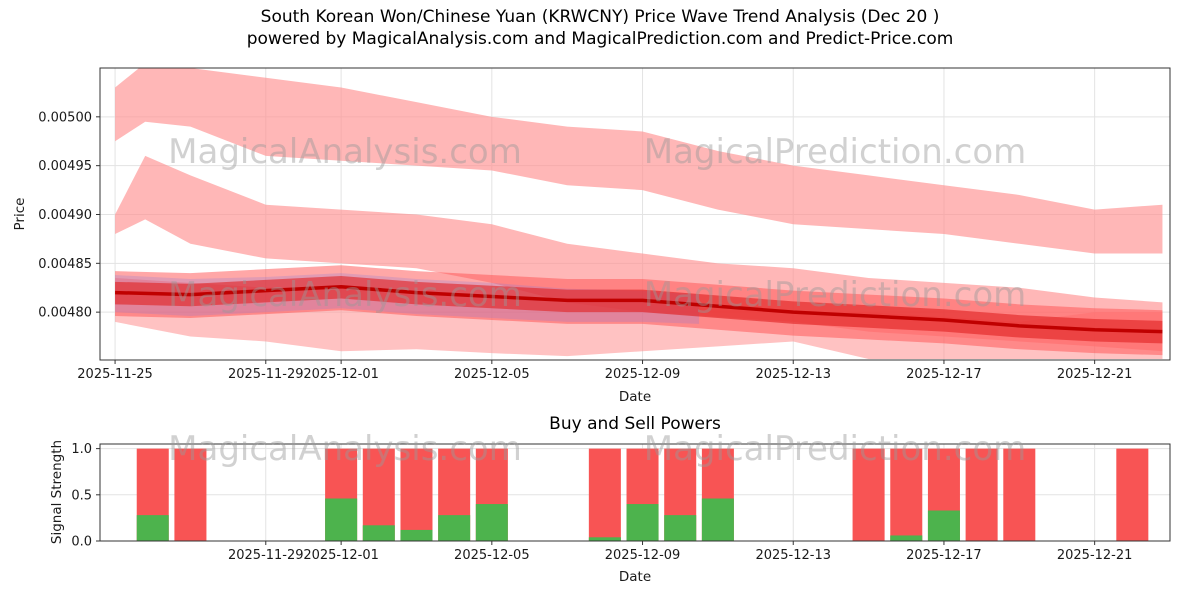 The image size is (1200, 600). I want to click on y-tick-label: 0.5, so click(81, 495).